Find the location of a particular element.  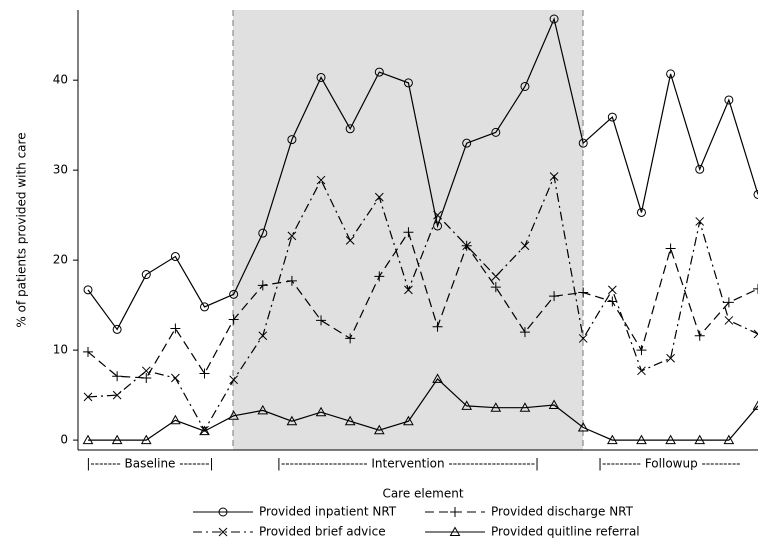

y-tick-label: 0 is located at coordinates (64, 440).